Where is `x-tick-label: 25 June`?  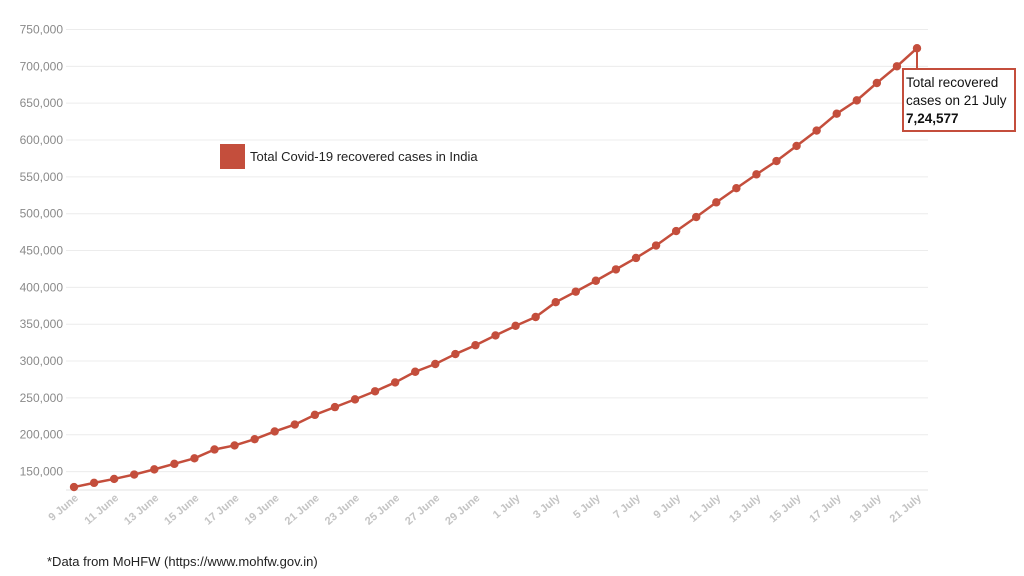 x-tick-label: 25 June is located at coordinates (382, 510).